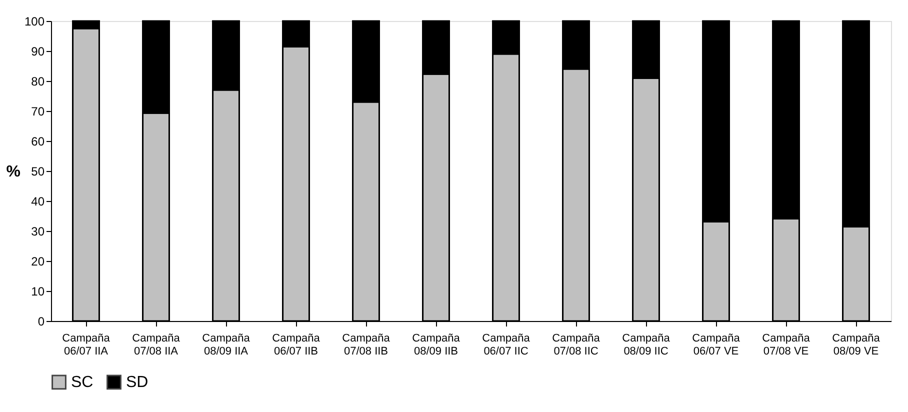 The image size is (908, 412). What do you see at coordinates (716, 345) in the screenshot?
I see `x-tick-label: Campaña 06/07 VE` at bounding box center [716, 345].